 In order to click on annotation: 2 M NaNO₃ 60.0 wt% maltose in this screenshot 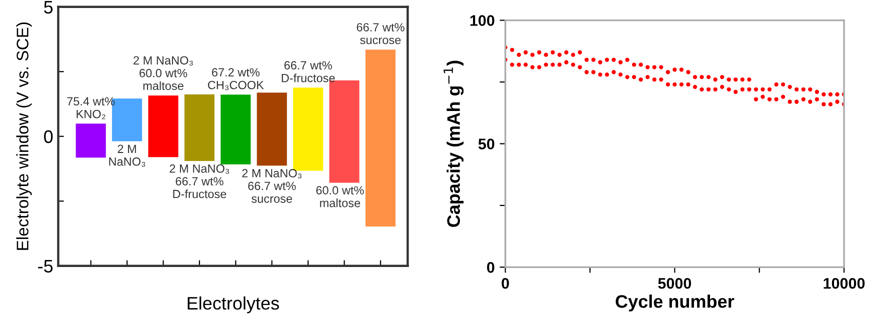, I will do `click(163, 73)`.